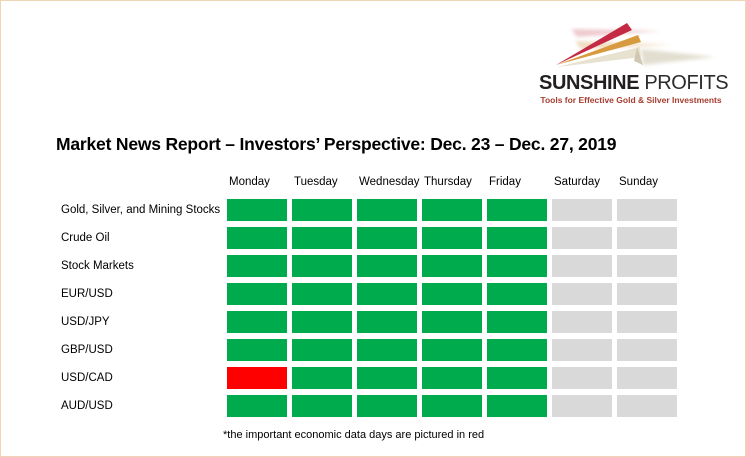 The height and width of the screenshot is (457, 746). Describe the element at coordinates (389, 182) in the screenshot. I see `day-header-wednesday: Wednesday` at that location.